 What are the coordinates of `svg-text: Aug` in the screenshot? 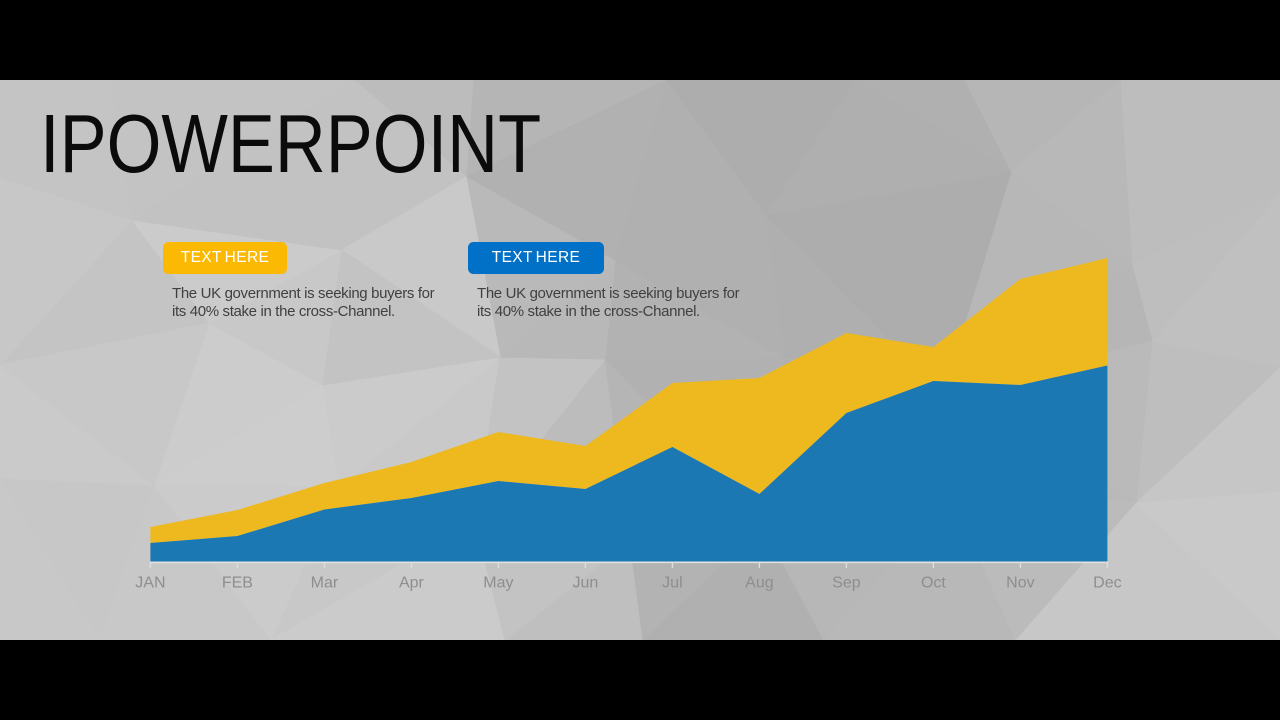 It's located at (759, 583).